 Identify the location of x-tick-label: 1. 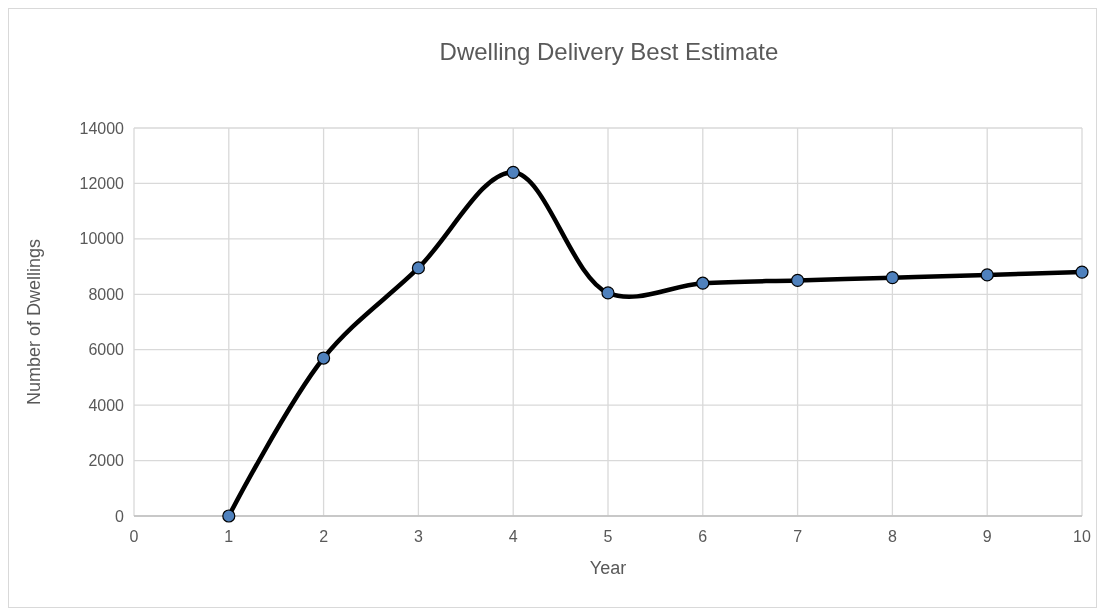
(229, 536).